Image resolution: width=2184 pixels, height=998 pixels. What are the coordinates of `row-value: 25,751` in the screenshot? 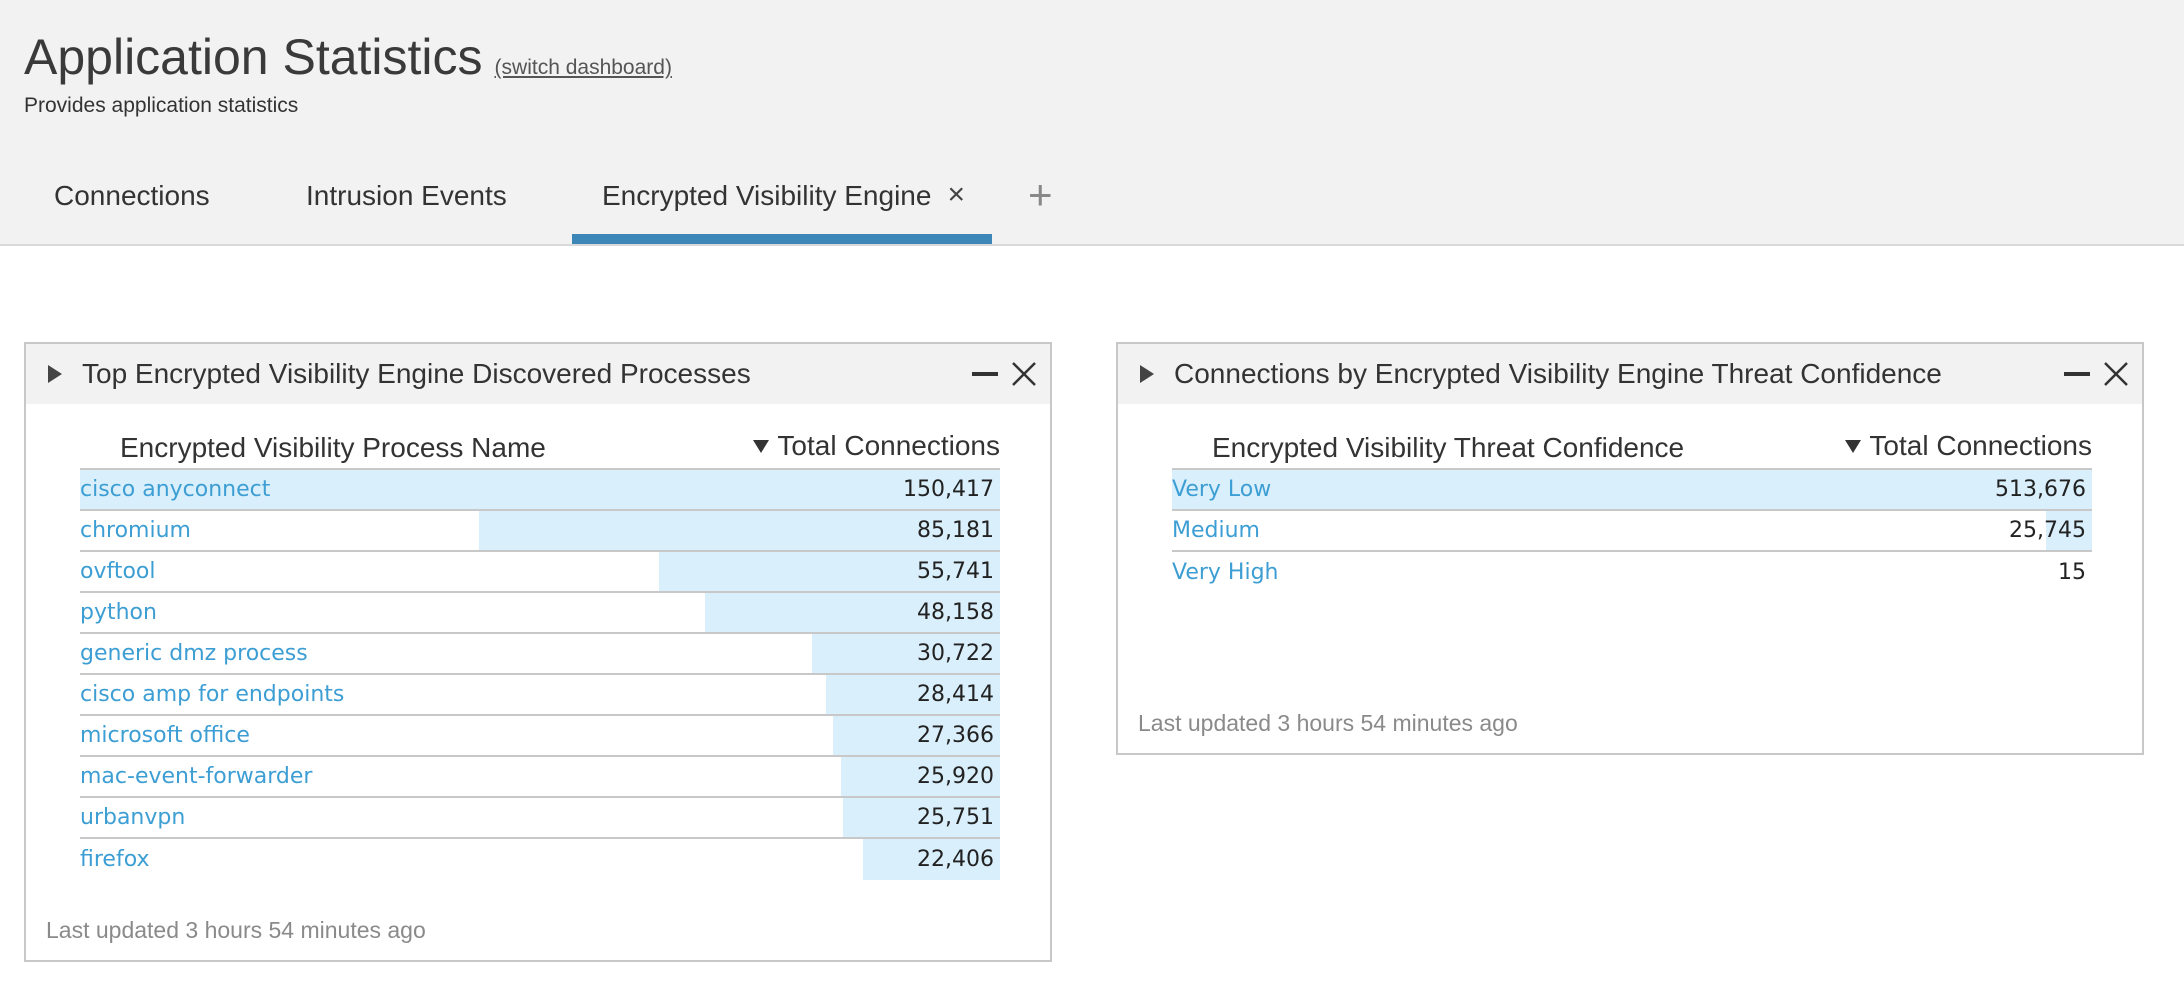 It's located at (955, 817).